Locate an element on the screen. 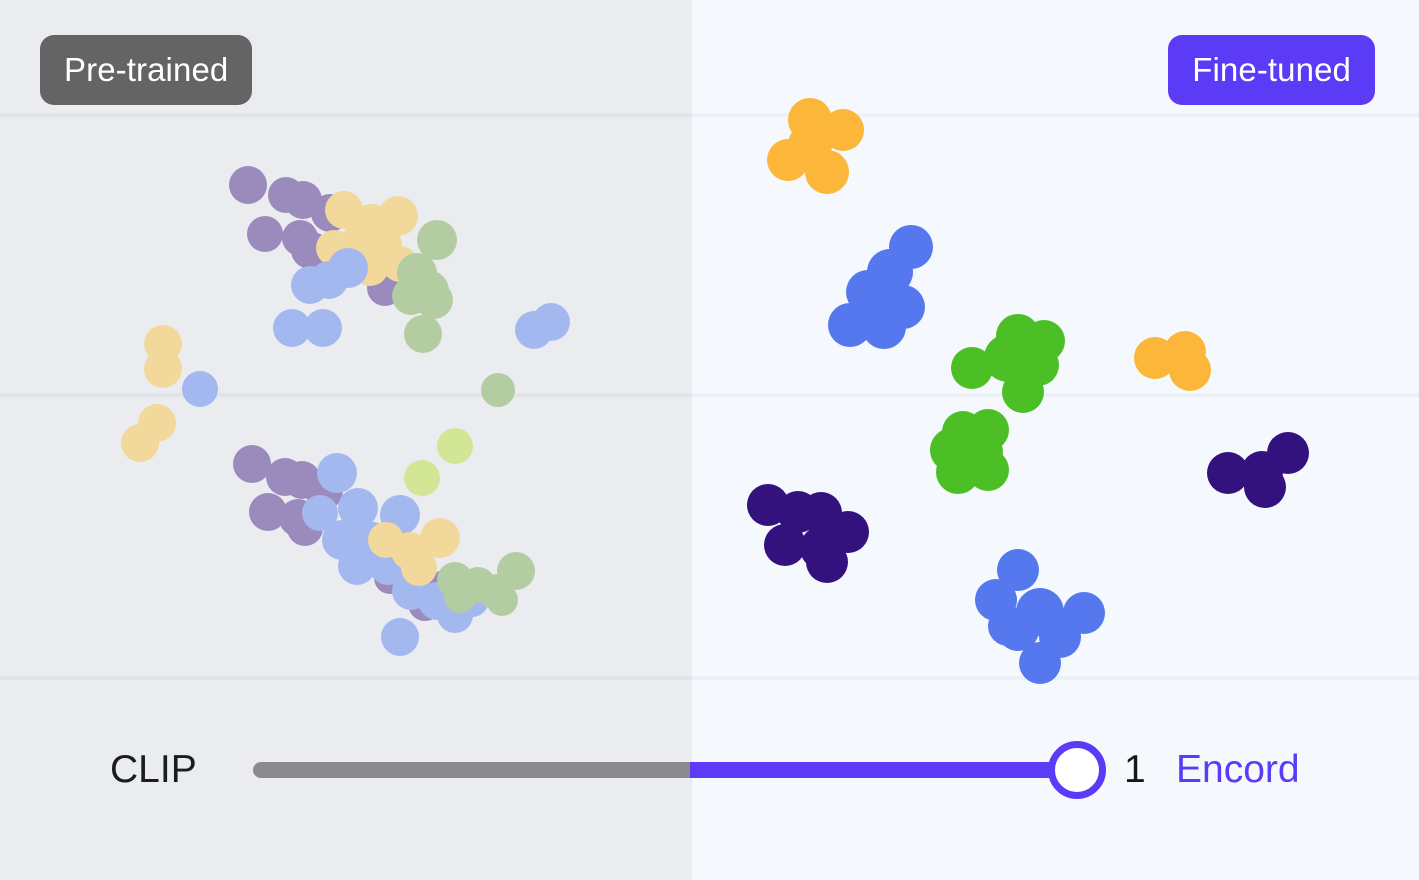  slider-value-label: 1 is located at coordinates (1135, 769).